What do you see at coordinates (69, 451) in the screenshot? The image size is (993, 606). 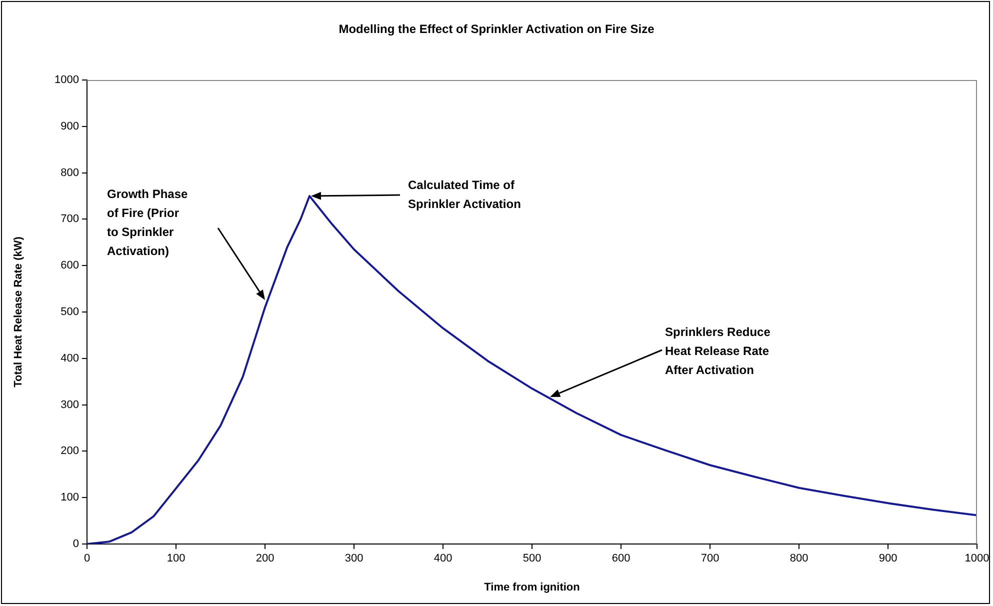 I see `y-tick-label: 200` at bounding box center [69, 451].